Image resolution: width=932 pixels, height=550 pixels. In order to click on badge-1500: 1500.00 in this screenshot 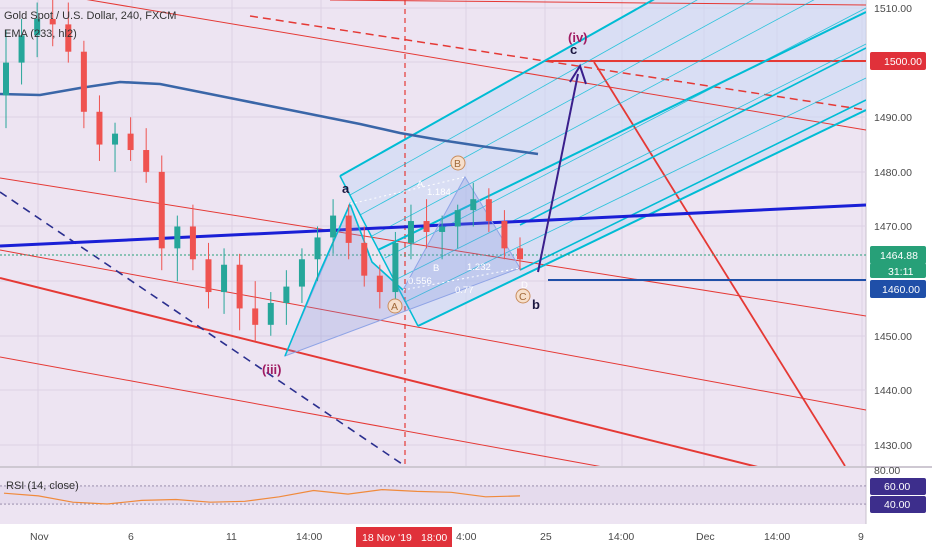, I will do `click(898, 61)`.